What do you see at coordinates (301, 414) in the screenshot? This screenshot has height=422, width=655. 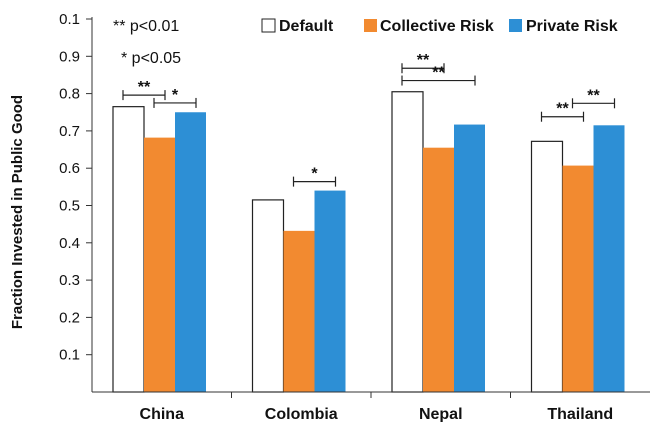 I see `x-tick-label: Colombia` at bounding box center [301, 414].